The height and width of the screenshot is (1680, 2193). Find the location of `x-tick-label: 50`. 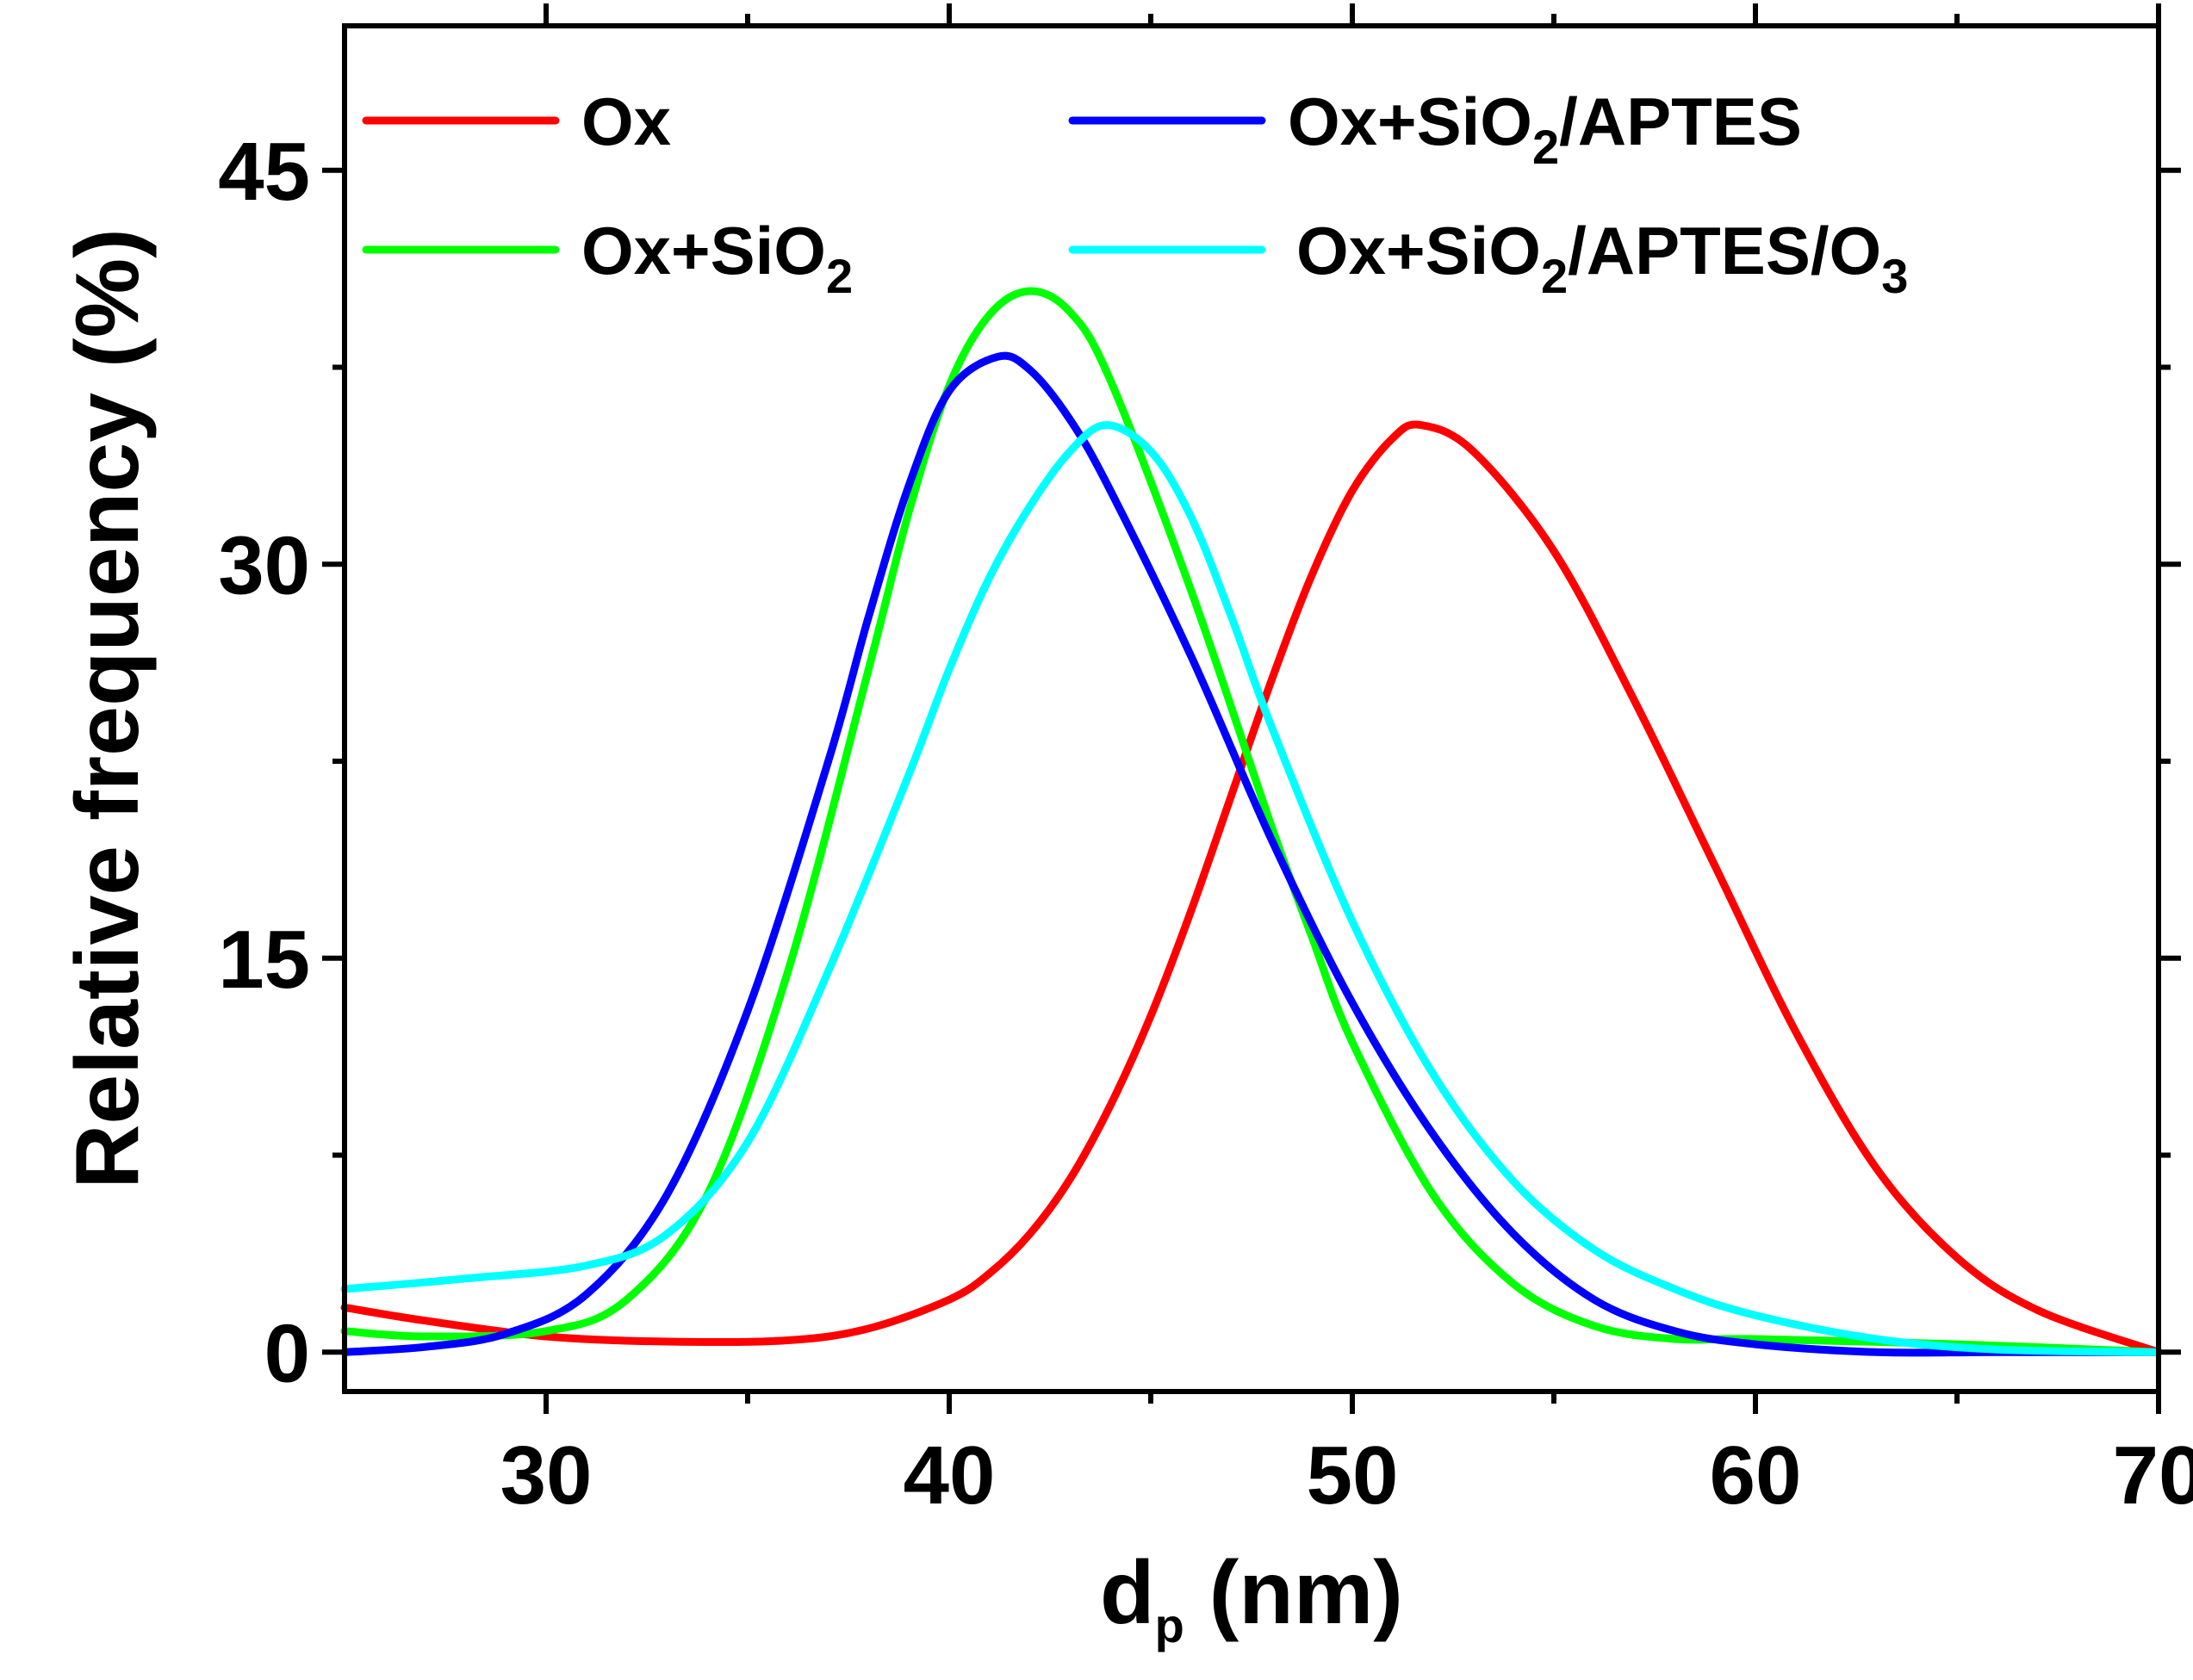

x-tick-label: 50 is located at coordinates (1353, 1476).